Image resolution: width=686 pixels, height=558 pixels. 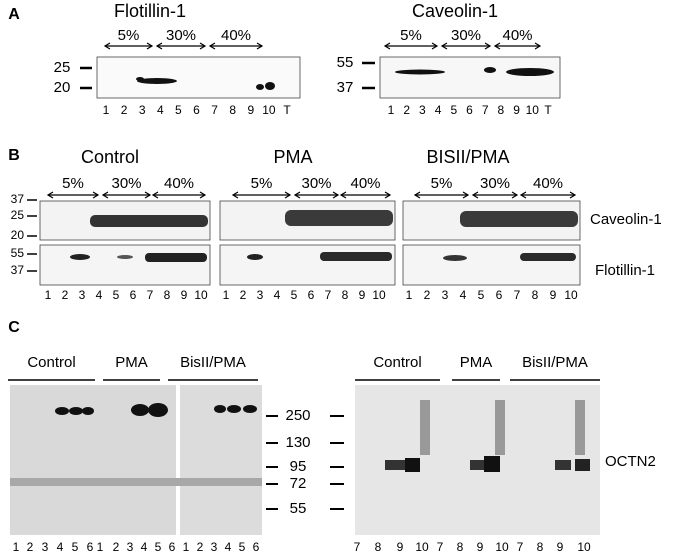 What do you see at coordinates (298, 466) in the screenshot?
I see `label: 95` at bounding box center [298, 466].